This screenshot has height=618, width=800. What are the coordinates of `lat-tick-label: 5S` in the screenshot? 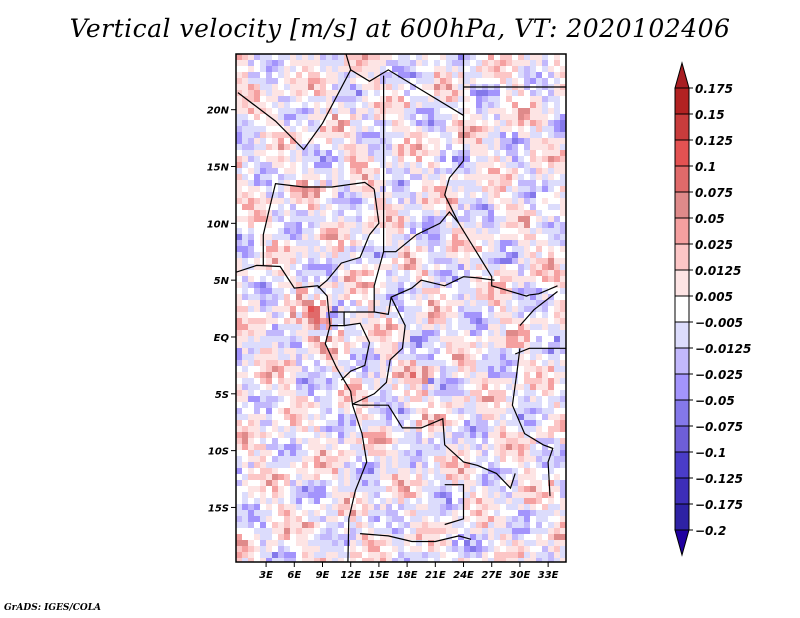 It's located at (222, 395).